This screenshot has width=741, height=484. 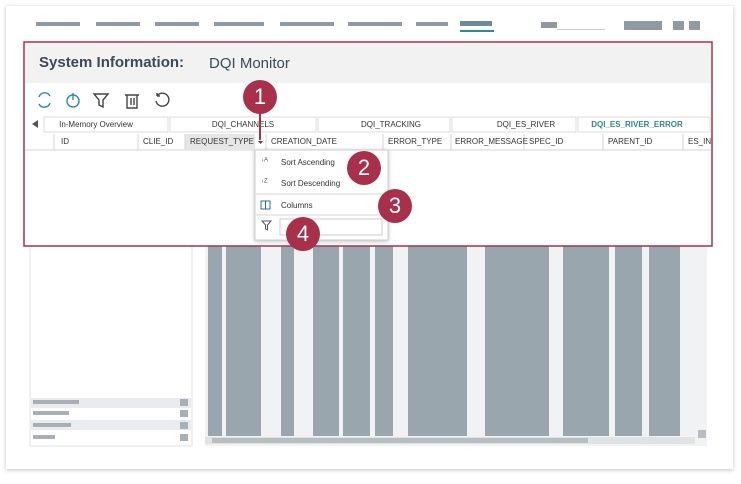 What do you see at coordinates (104, 100) in the screenshot?
I see `toolbar` at bounding box center [104, 100].